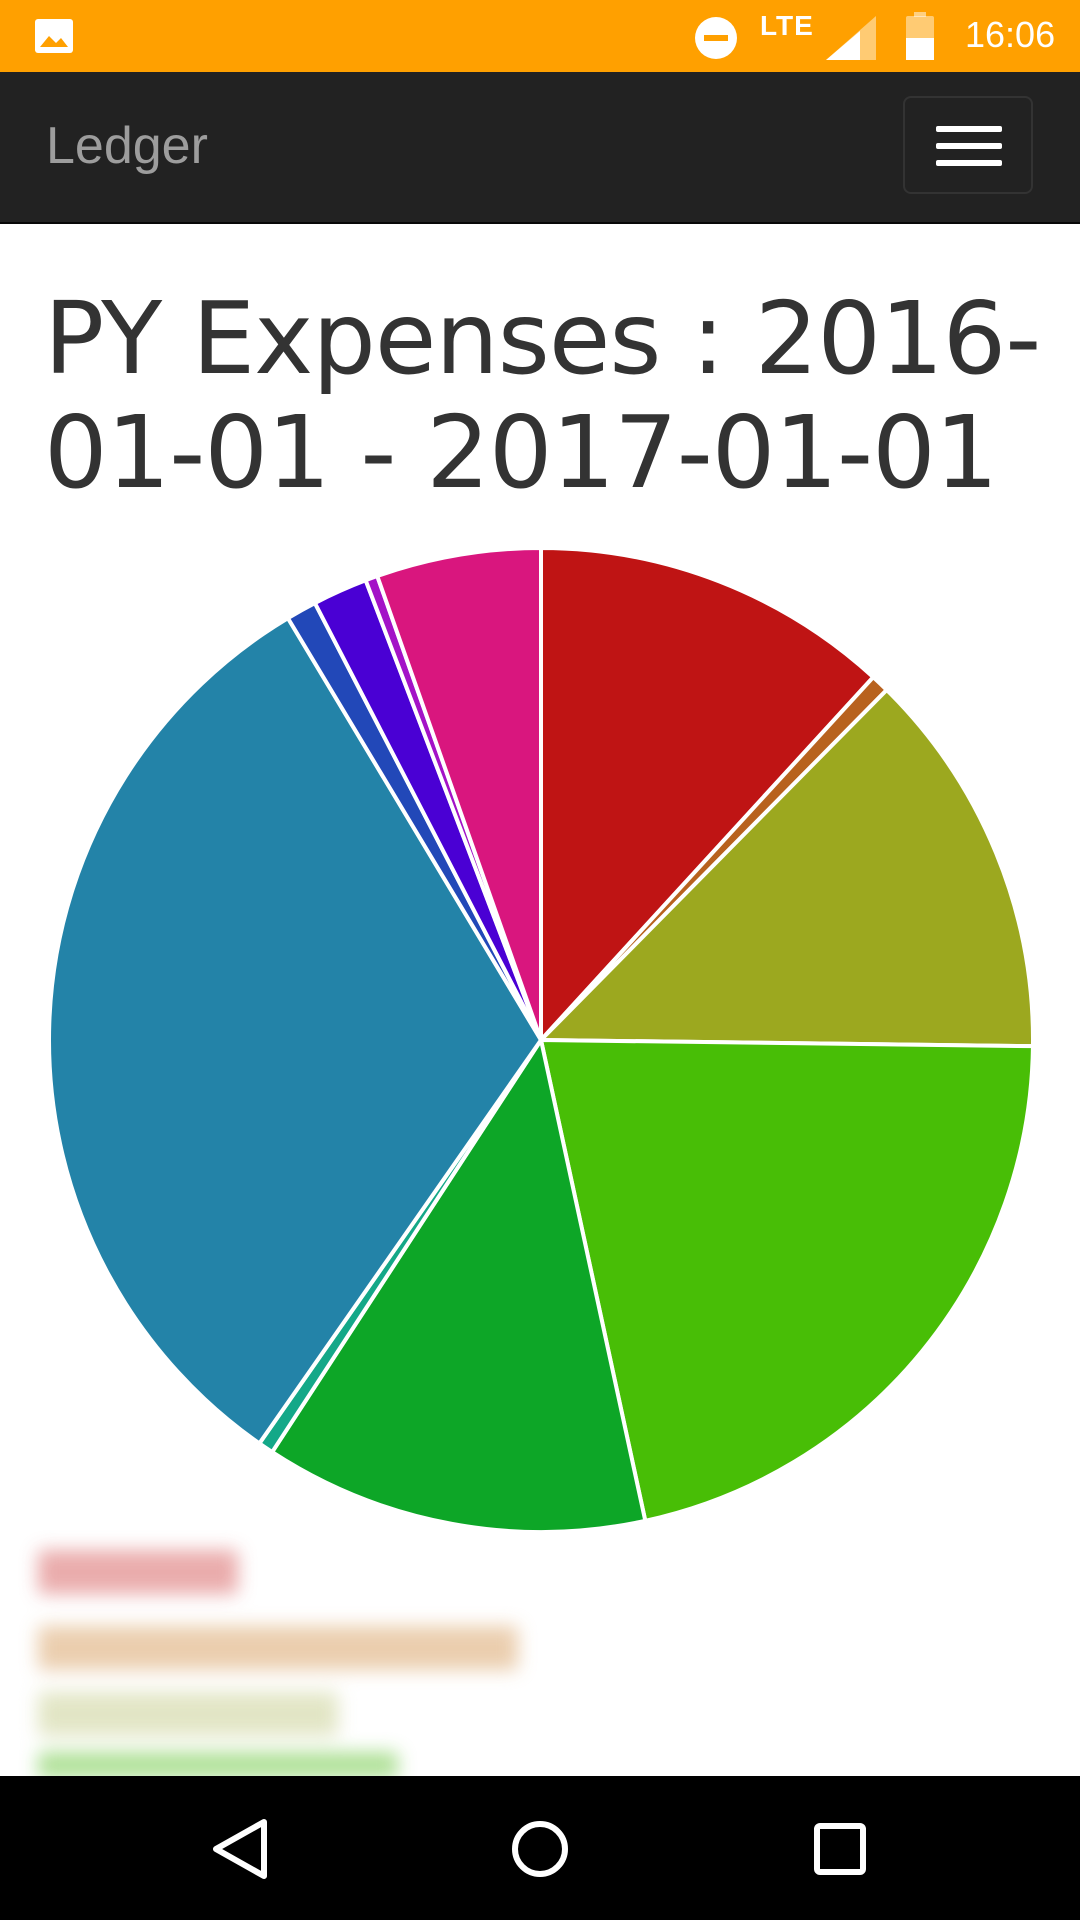 This screenshot has height=1920, width=1080. I want to click on chart-legend, so click(285, 1660).